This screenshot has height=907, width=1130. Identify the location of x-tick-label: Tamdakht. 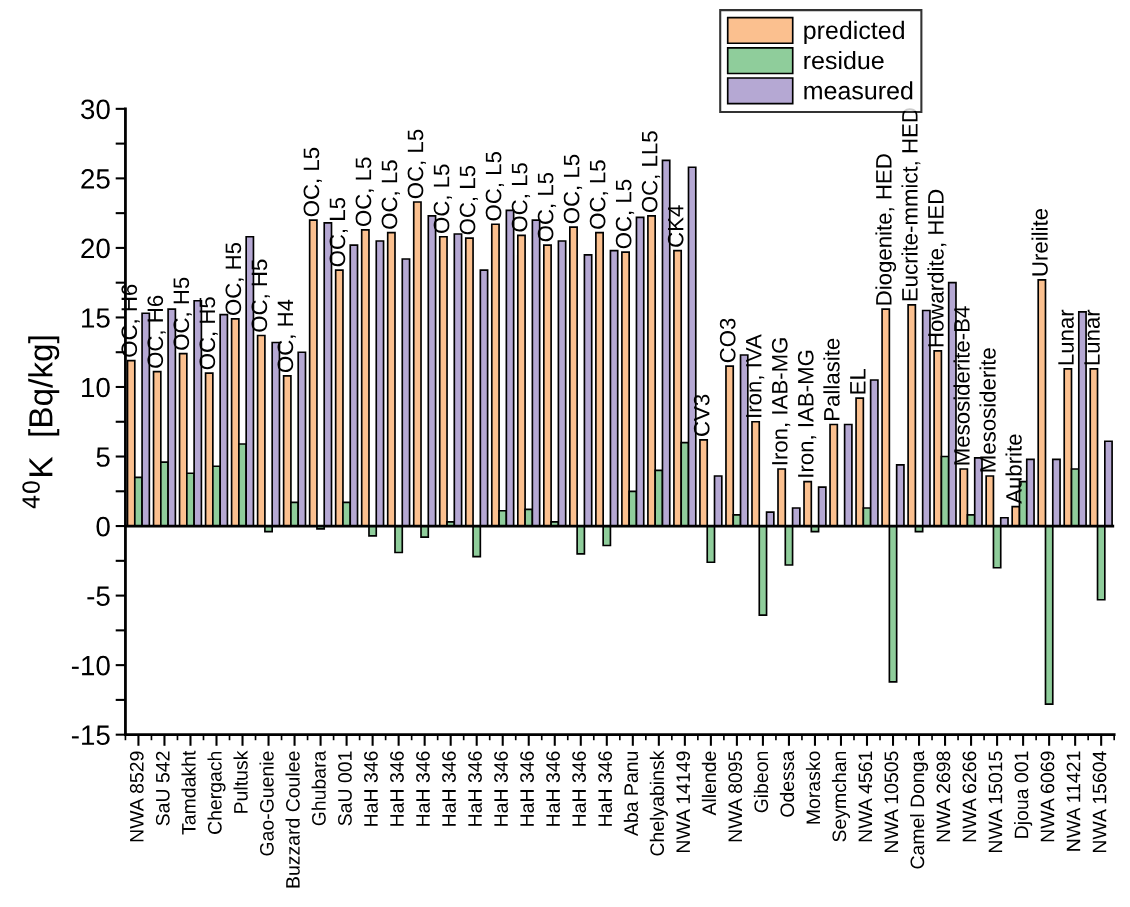
(188, 792).